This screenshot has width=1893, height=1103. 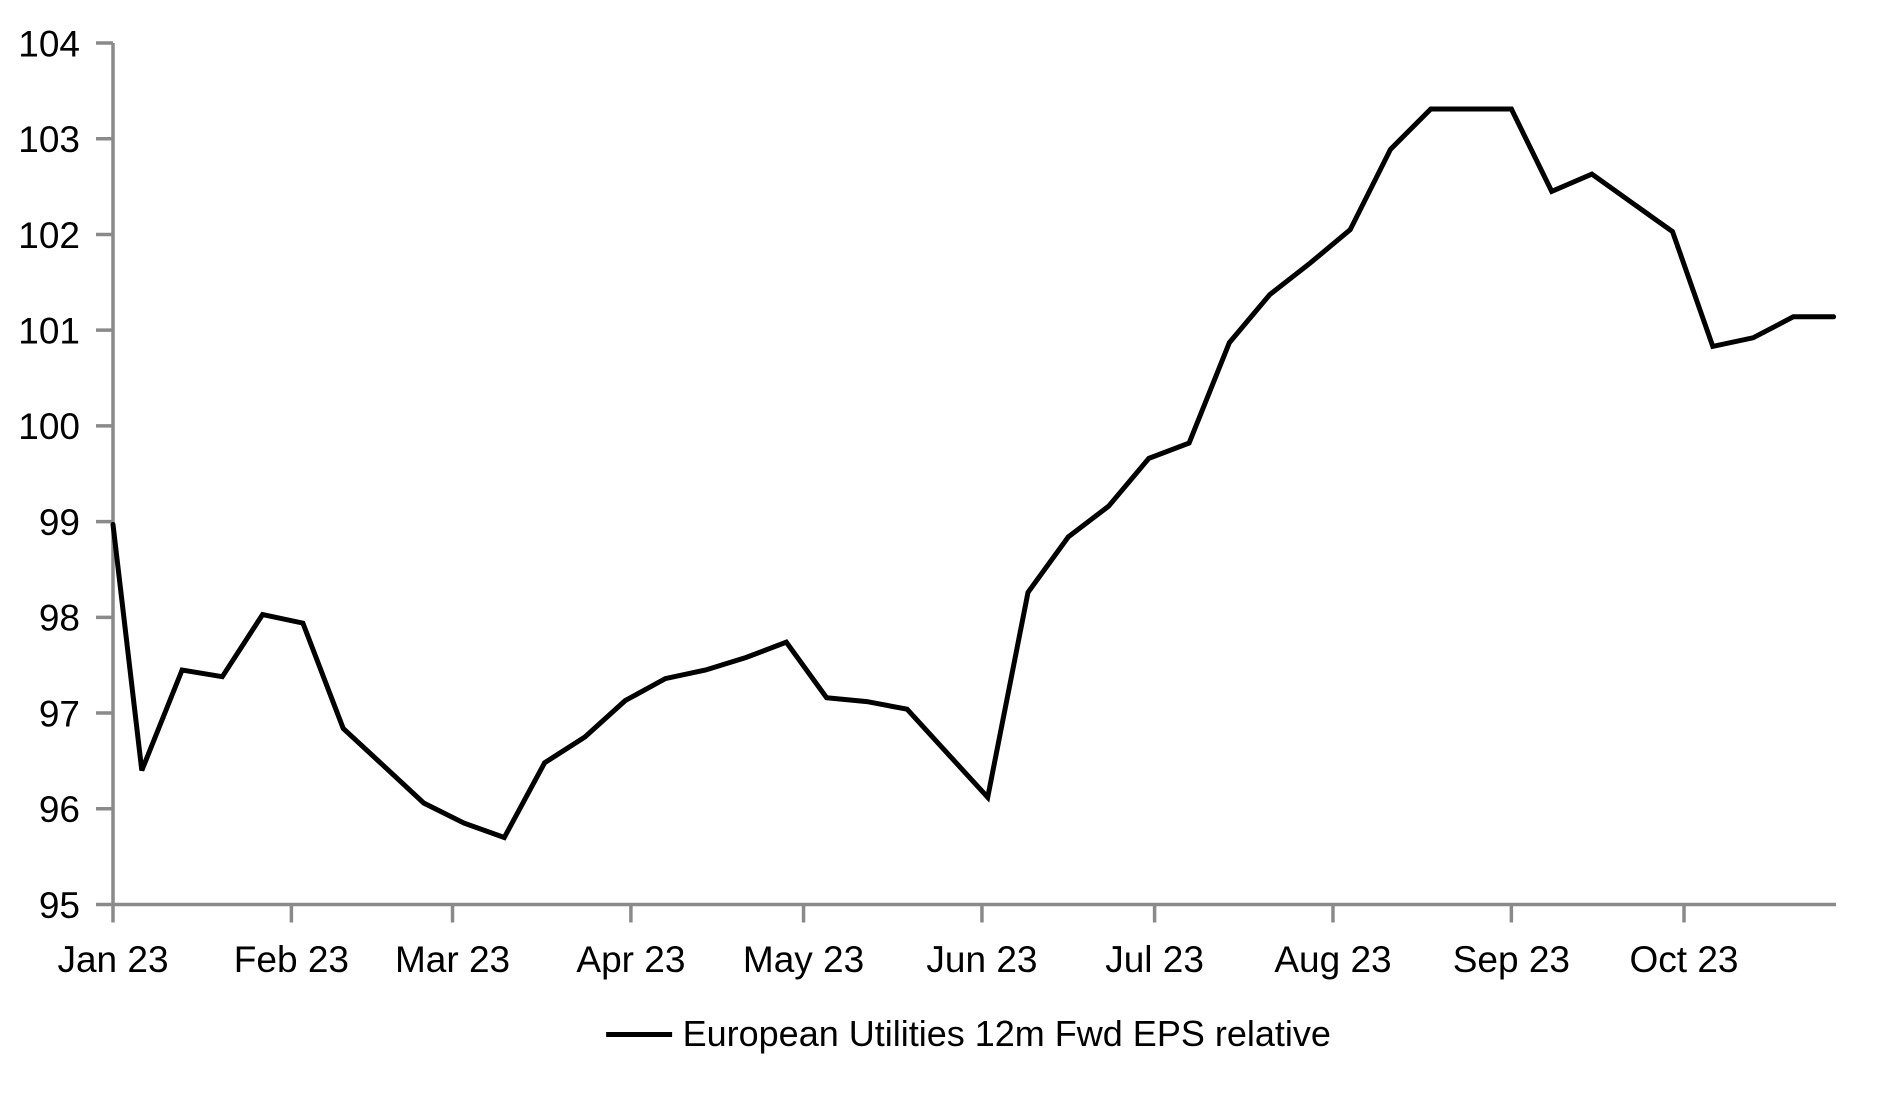 What do you see at coordinates (49, 139) in the screenshot?
I see `y-tick-label: 103` at bounding box center [49, 139].